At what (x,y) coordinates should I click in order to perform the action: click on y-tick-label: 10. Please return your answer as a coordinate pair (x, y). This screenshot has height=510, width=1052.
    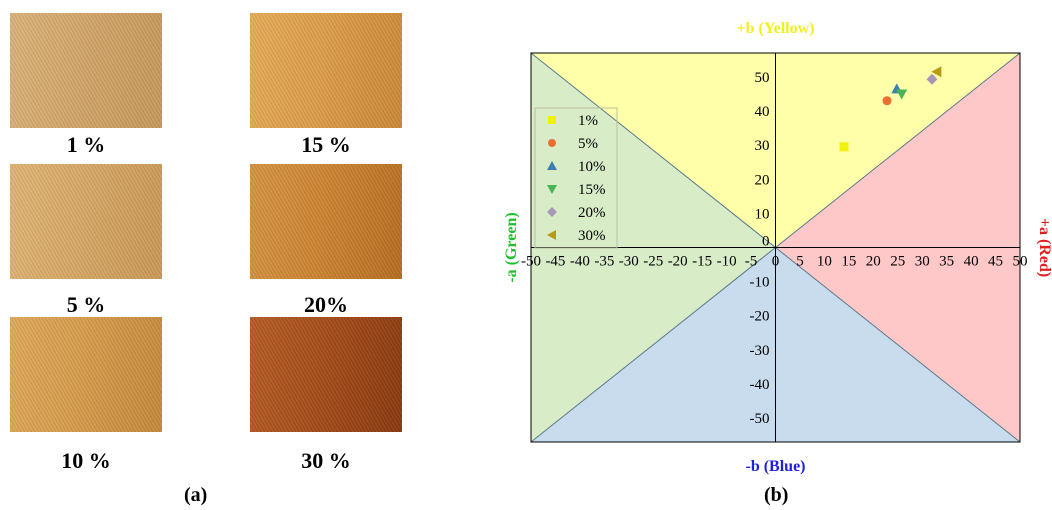
    Looking at the image, I should click on (762, 214).